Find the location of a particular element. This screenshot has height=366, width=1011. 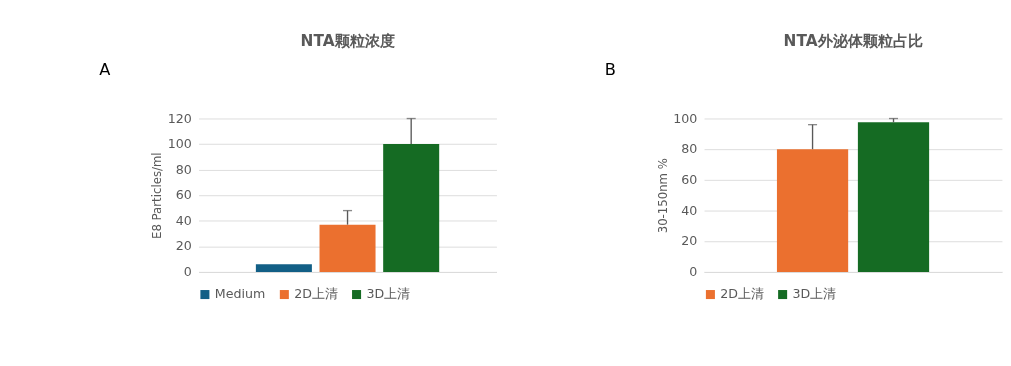

chart-title: NTA外泌体颗粒占比 is located at coordinates (853, 41).